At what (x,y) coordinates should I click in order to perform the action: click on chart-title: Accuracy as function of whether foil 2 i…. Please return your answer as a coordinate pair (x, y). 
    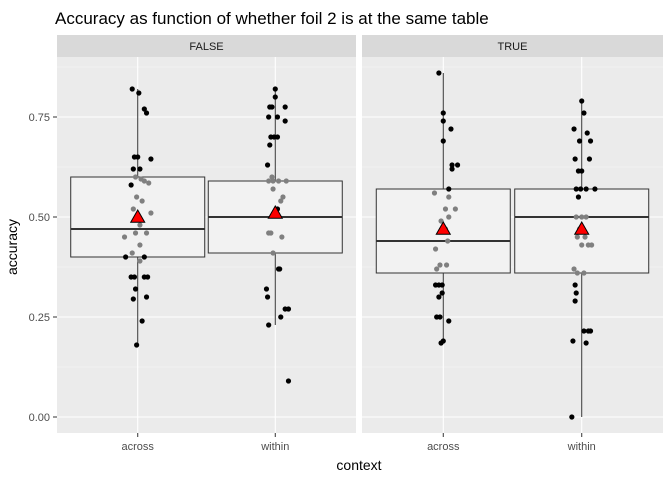
    Looking at the image, I should click on (272, 18).